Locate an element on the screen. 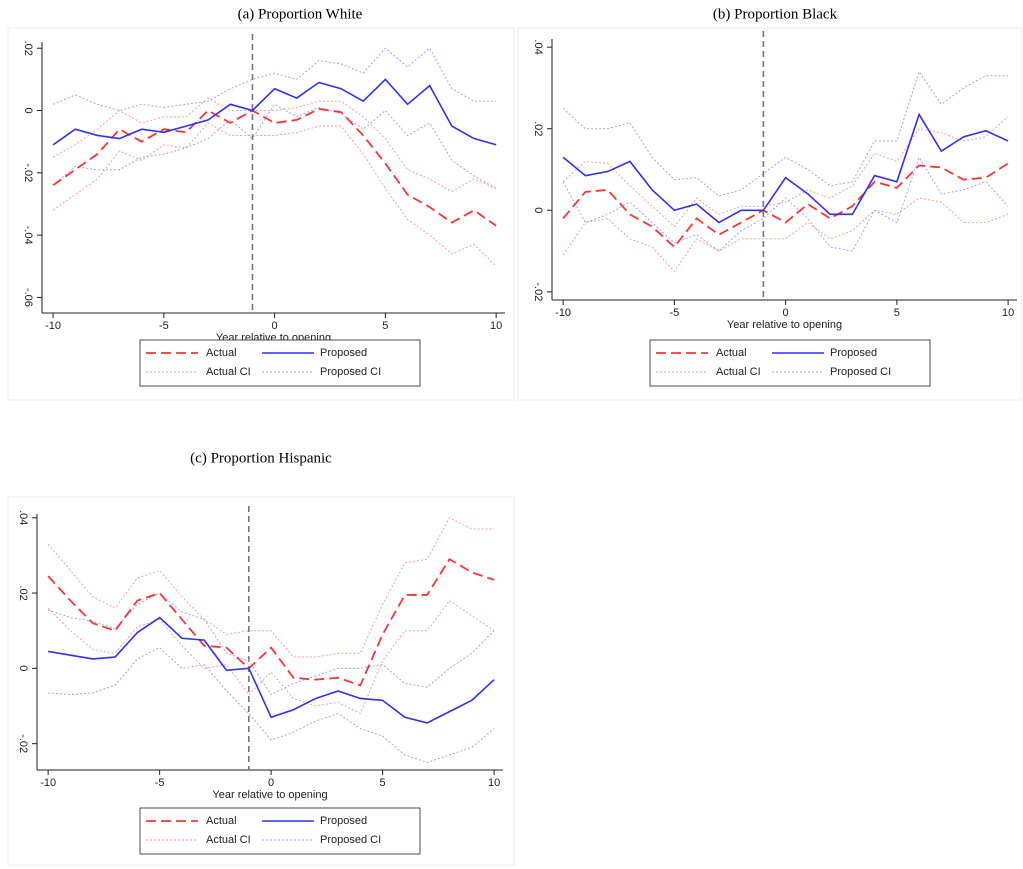  panel-title: (a) Proportion White is located at coordinates (300, 14).